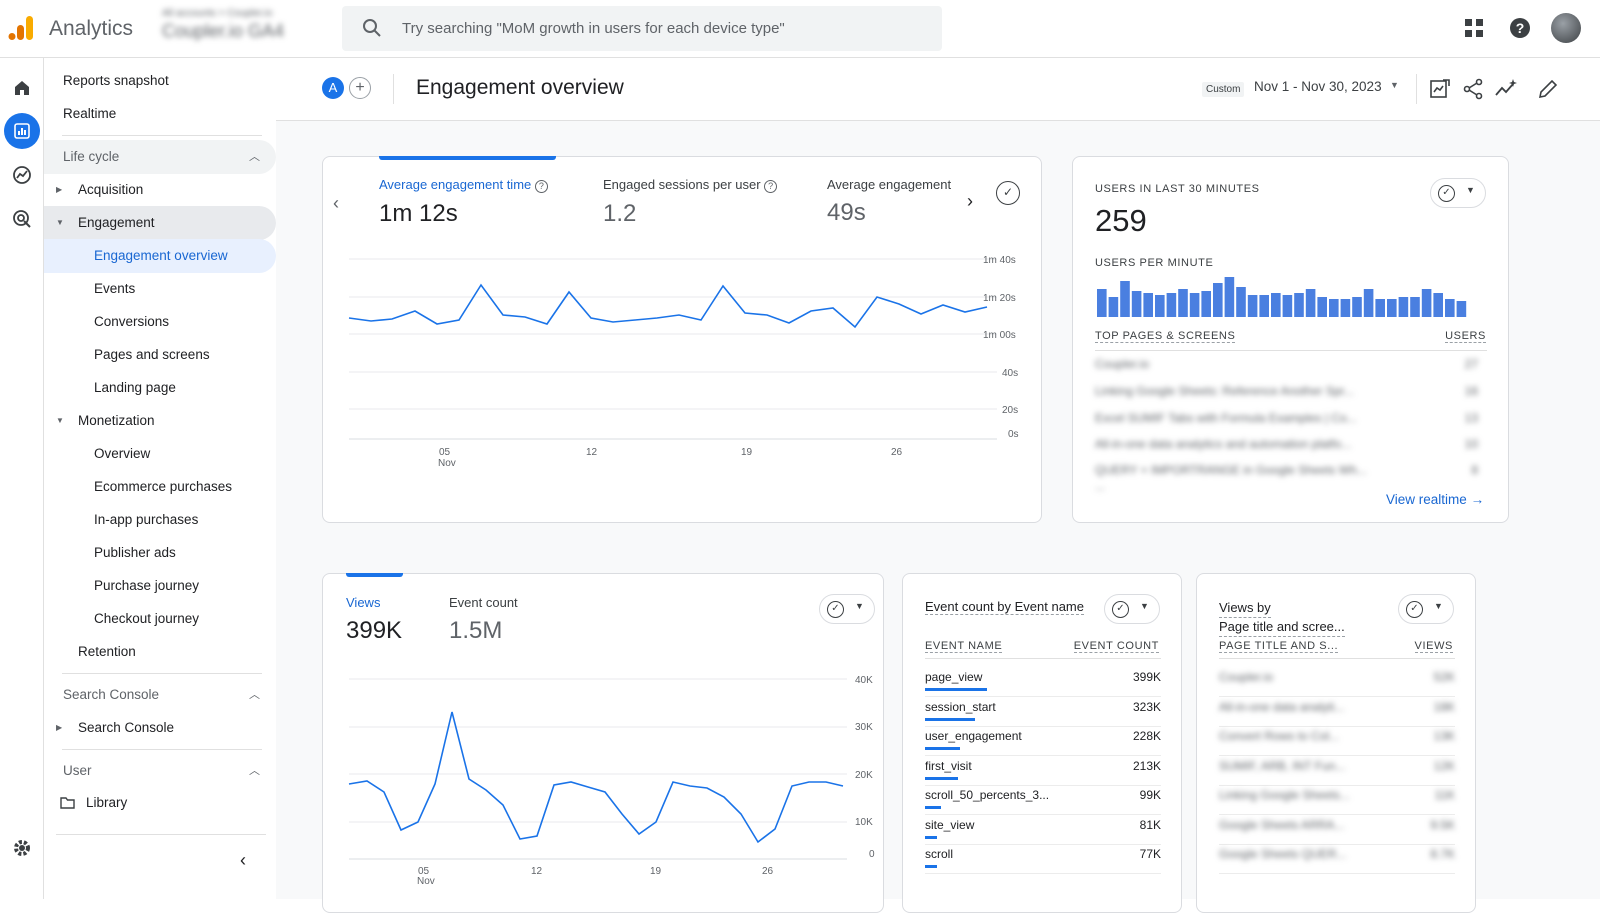  Describe the element at coordinates (160, 619) in the screenshot. I see `nav-checkout-journey: Checkout journey` at that location.